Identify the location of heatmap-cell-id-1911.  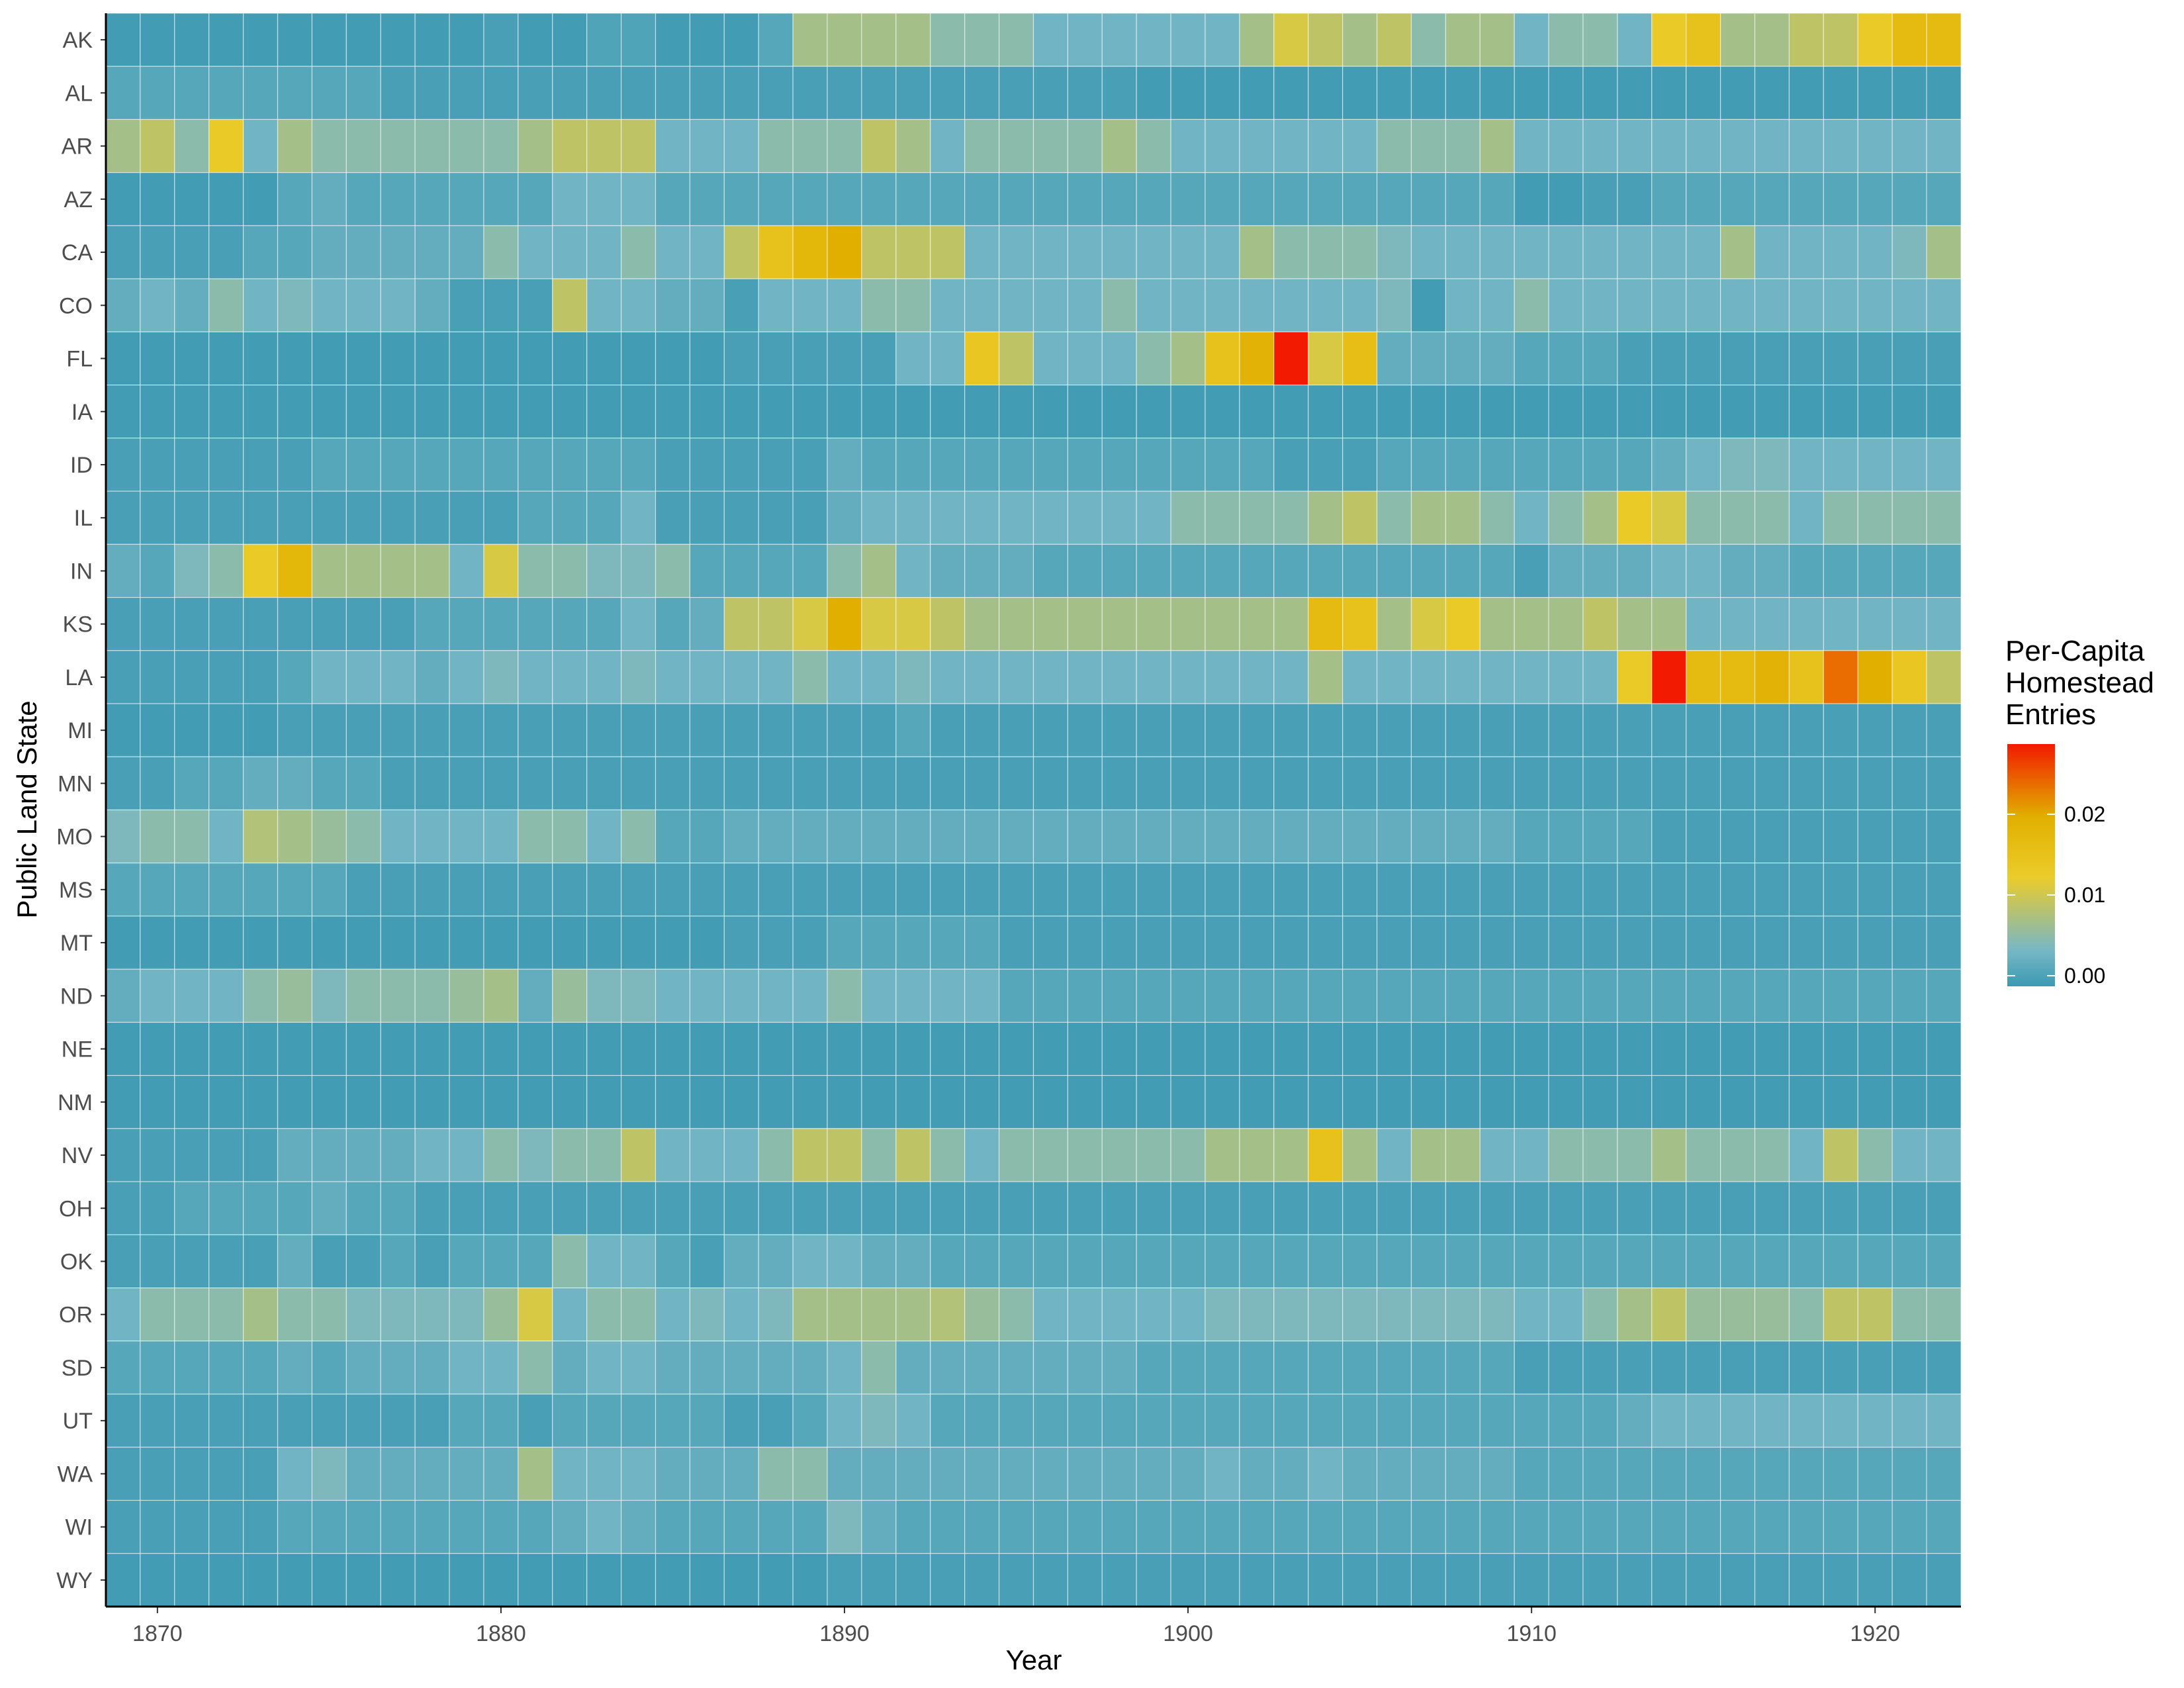
(1566, 465).